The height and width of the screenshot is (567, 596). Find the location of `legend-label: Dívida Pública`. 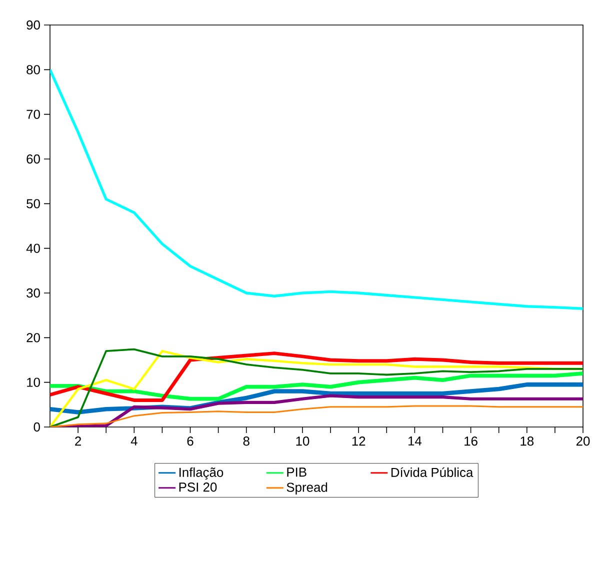

legend-label: Dívida Pública is located at coordinates (432, 472).